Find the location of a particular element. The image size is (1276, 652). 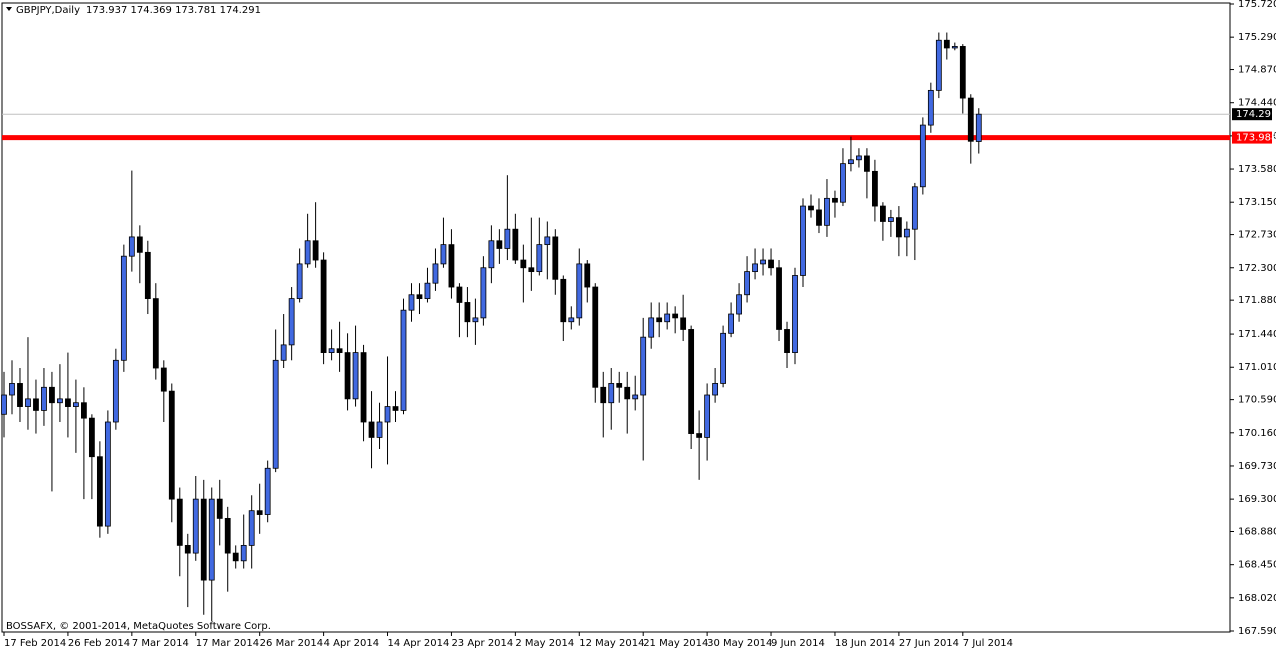

x-tick-label: 18 Jun 2014 is located at coordinates (865, 643).